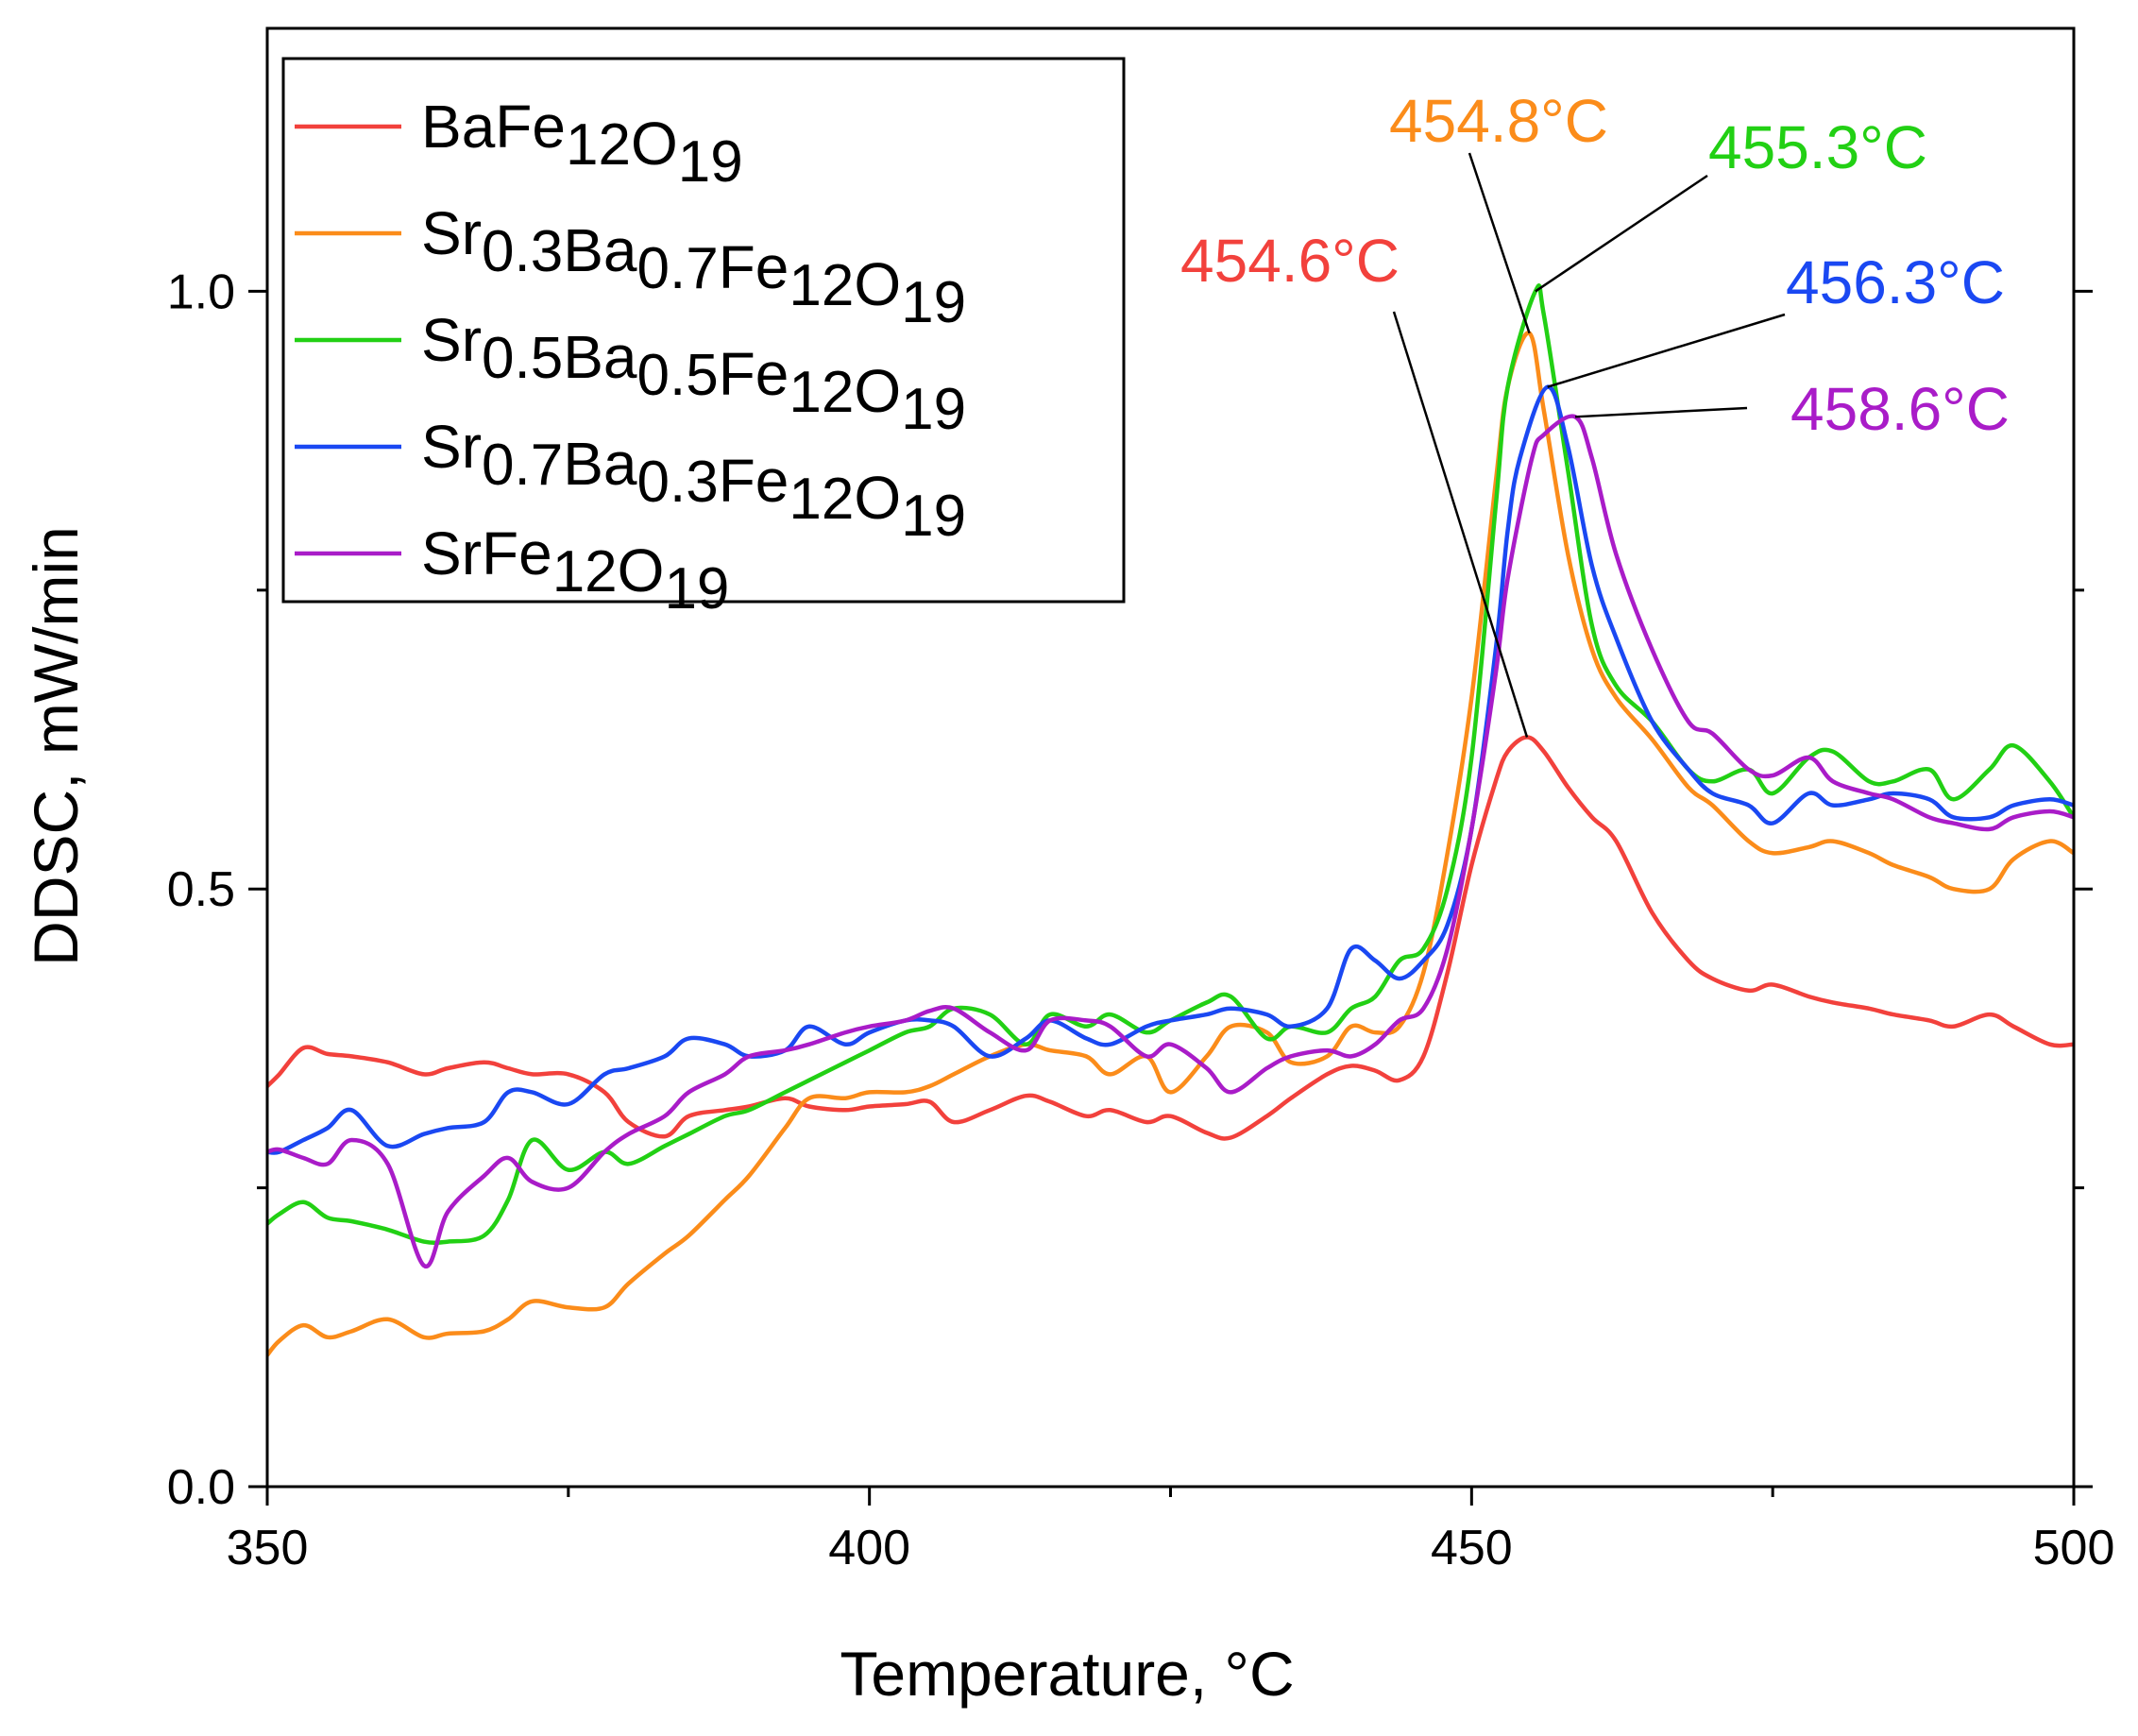 This screenshot has height=1736, width=2138. Describe the element at coordinates (1499, 121) in the screenshot. I see `annotation-label: 454.8°C` at that location.